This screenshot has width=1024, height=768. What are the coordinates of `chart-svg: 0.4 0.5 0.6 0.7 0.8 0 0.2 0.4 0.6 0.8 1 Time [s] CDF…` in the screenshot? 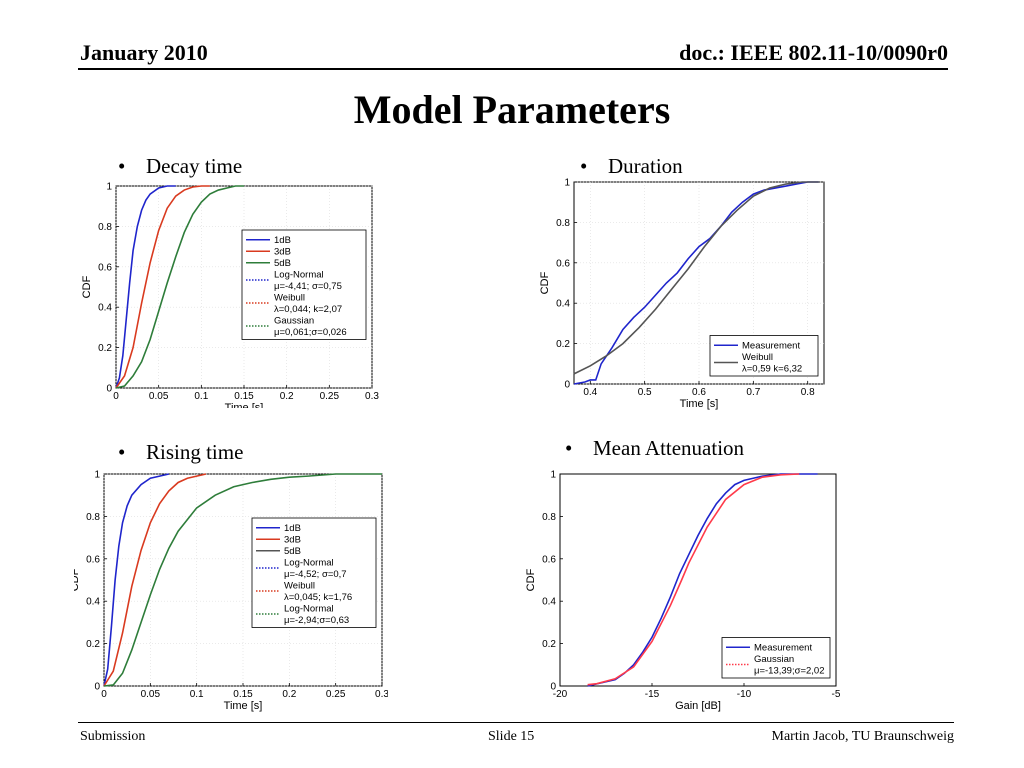 It's located at (682, 294).